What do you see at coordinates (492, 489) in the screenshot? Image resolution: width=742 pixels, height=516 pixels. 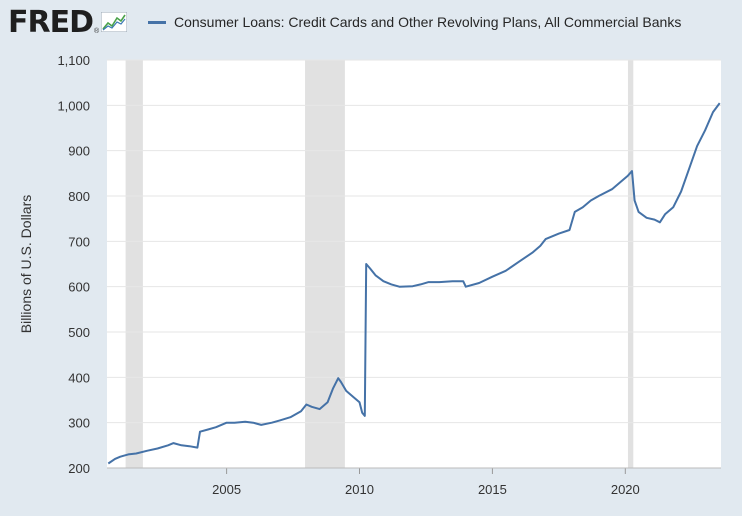 I see `x-tick-label: 2015` at bounding box center [492, 489].